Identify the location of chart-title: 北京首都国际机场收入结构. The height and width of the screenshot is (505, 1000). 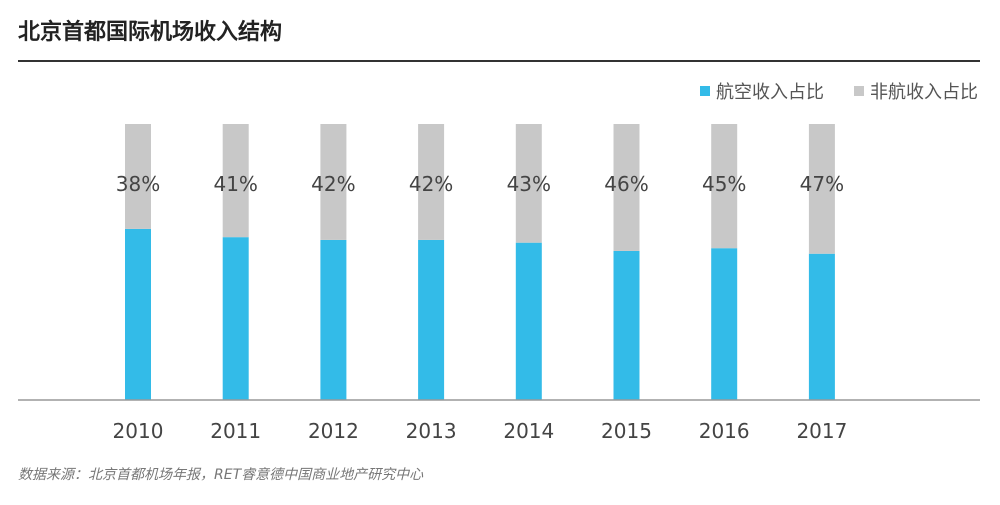
(150, 32).